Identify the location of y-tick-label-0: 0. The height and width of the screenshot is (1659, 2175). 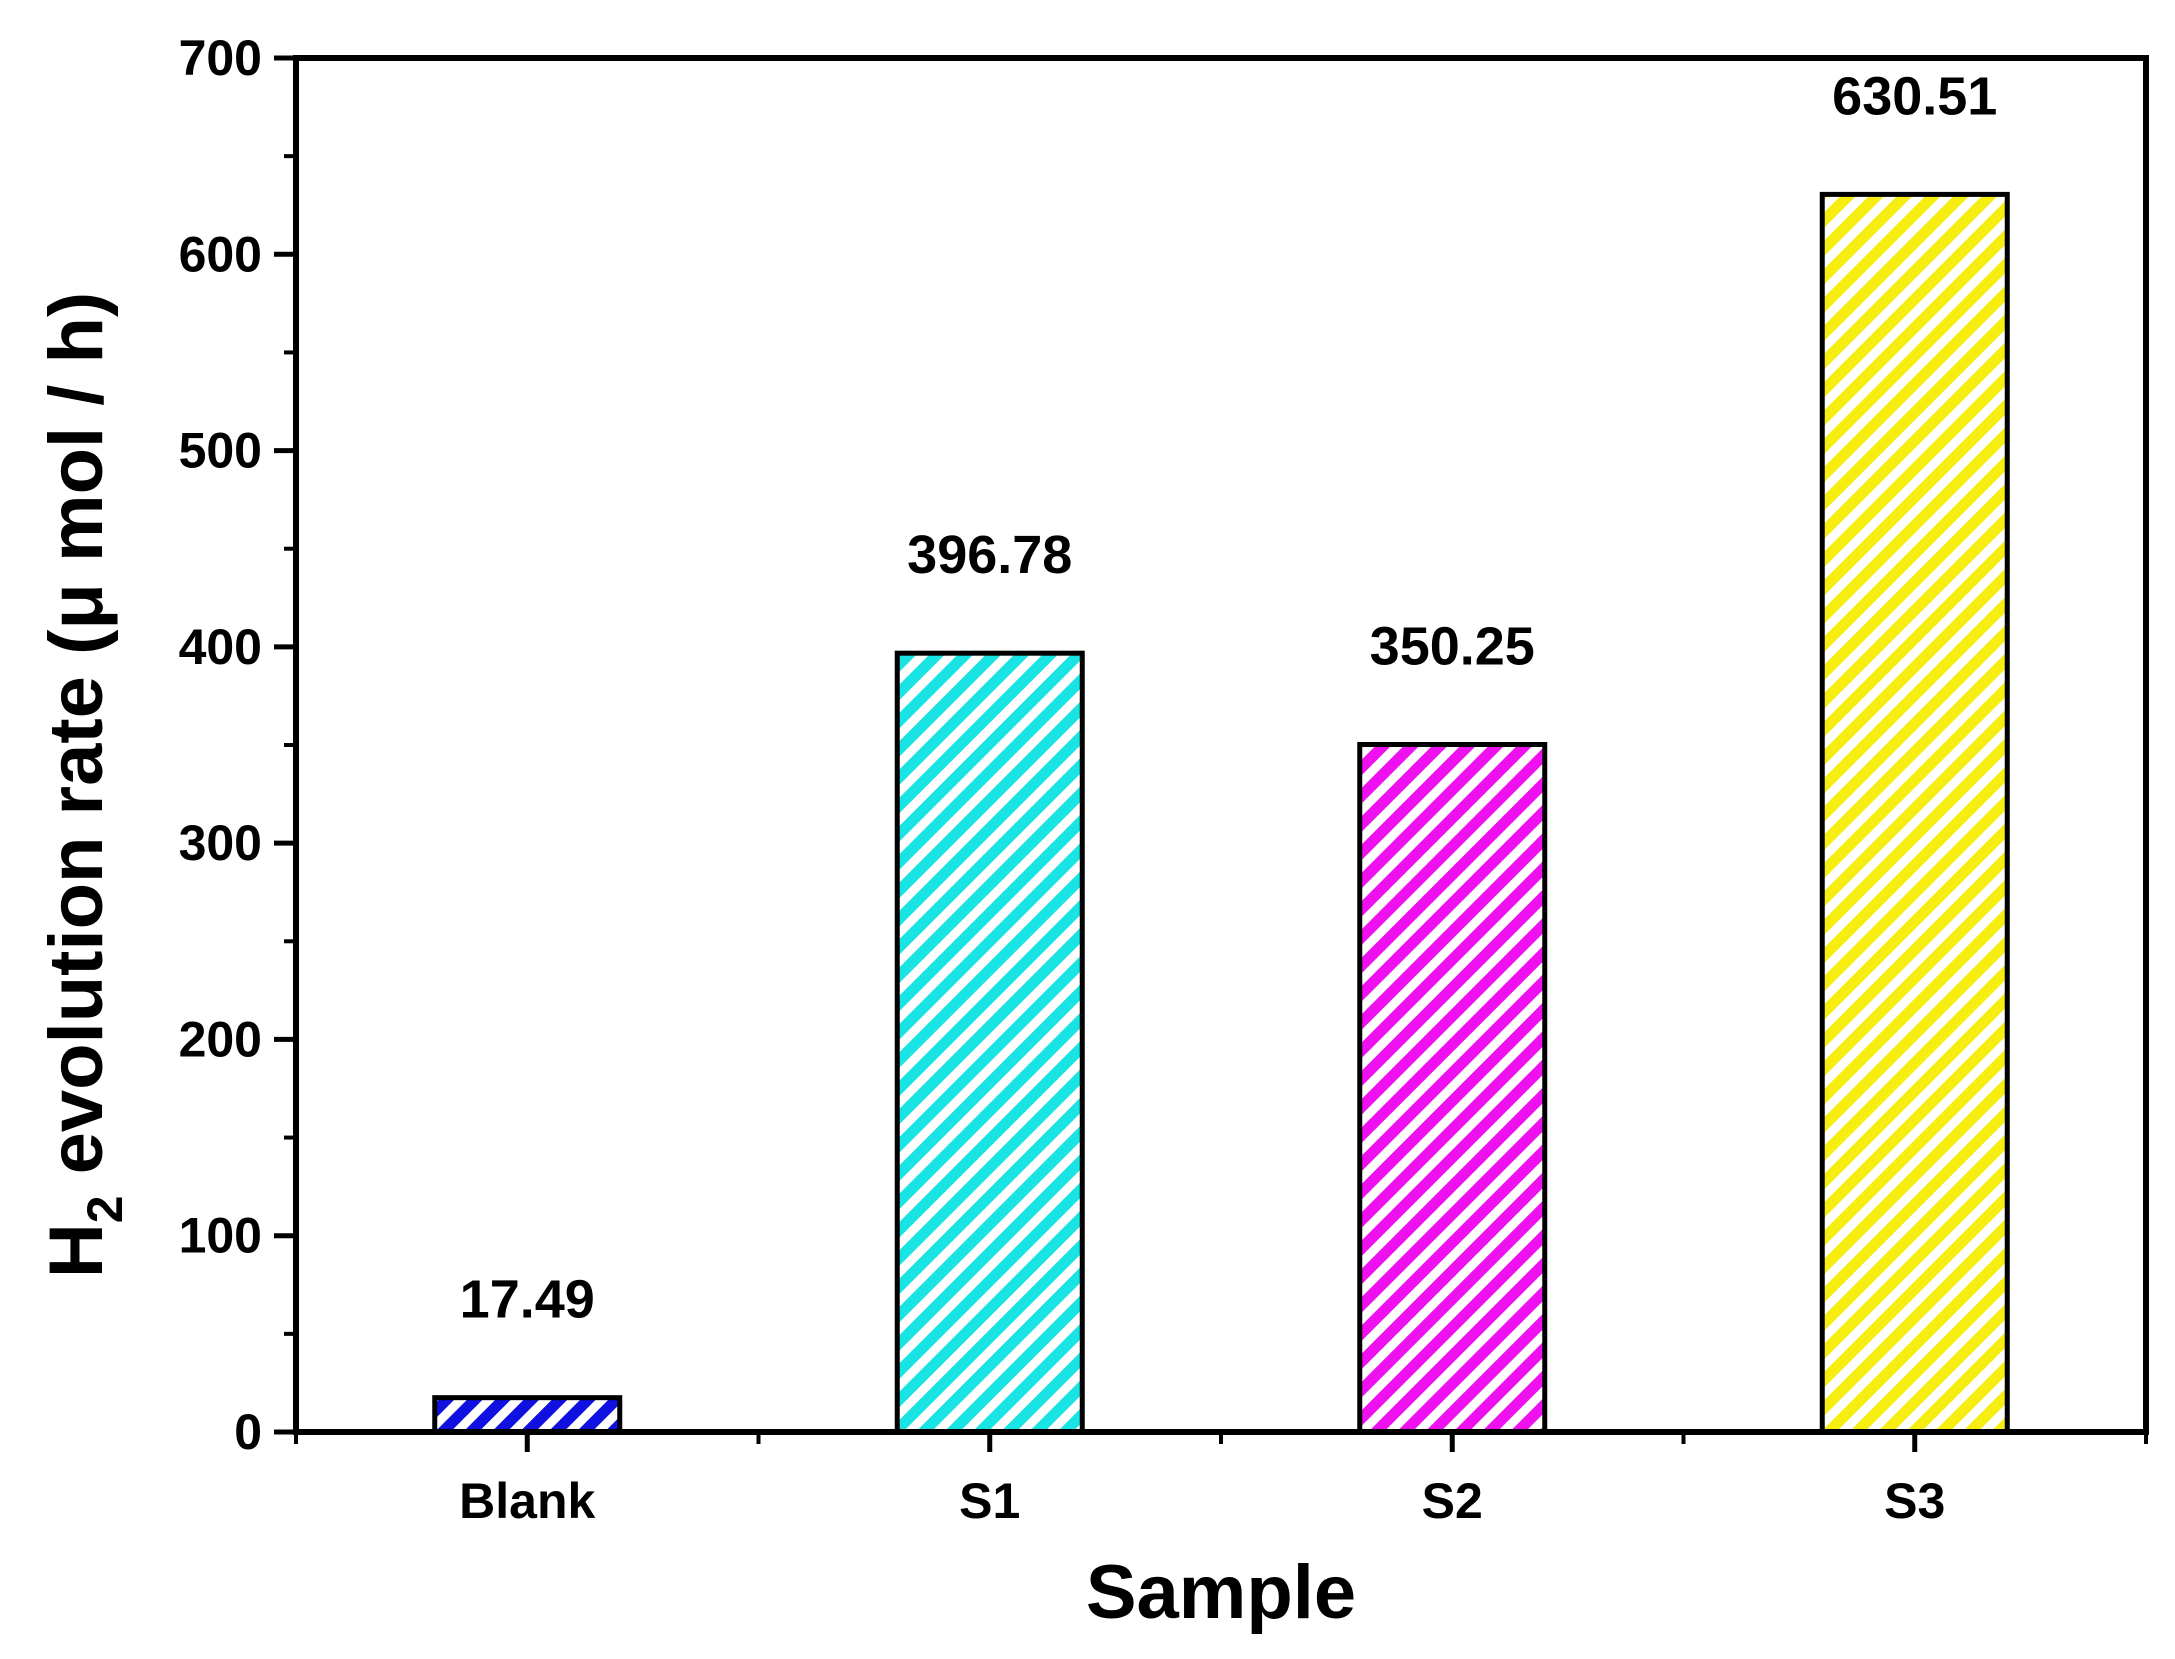
(248, 1432).